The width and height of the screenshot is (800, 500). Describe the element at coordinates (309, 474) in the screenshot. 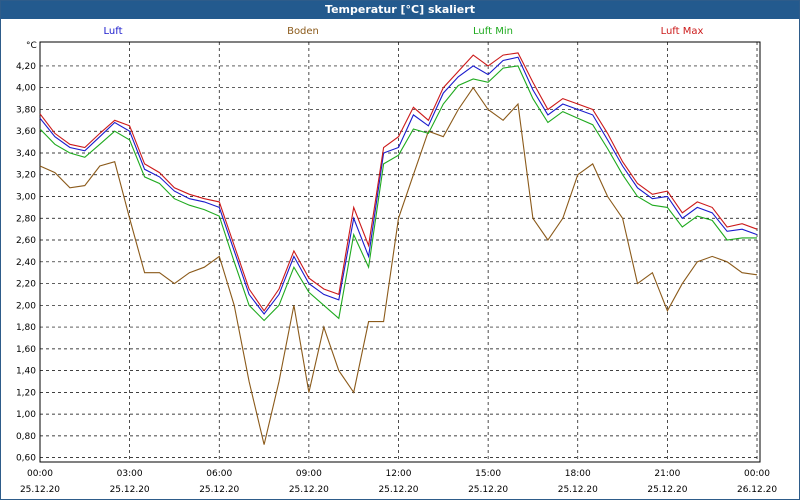

I see `x-tick-time: 09:00` at that location.